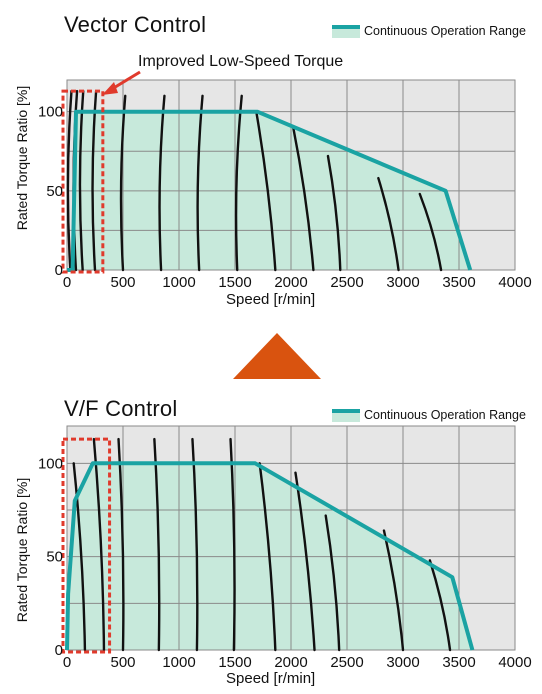 The width and height of the screenshot is (542, 694). I want to click on chart-title: V/F Control, so click(121, 408).